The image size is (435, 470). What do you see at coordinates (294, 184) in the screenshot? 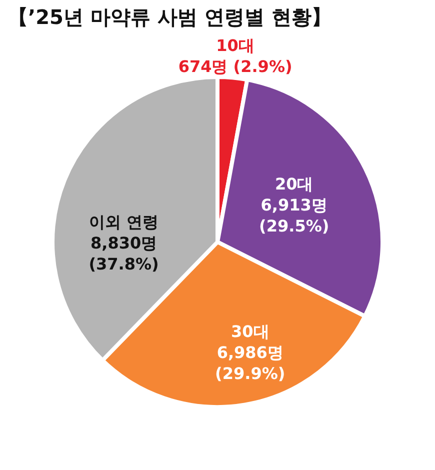
I see `slice-label: 20대` at bounding box center [294, 184].